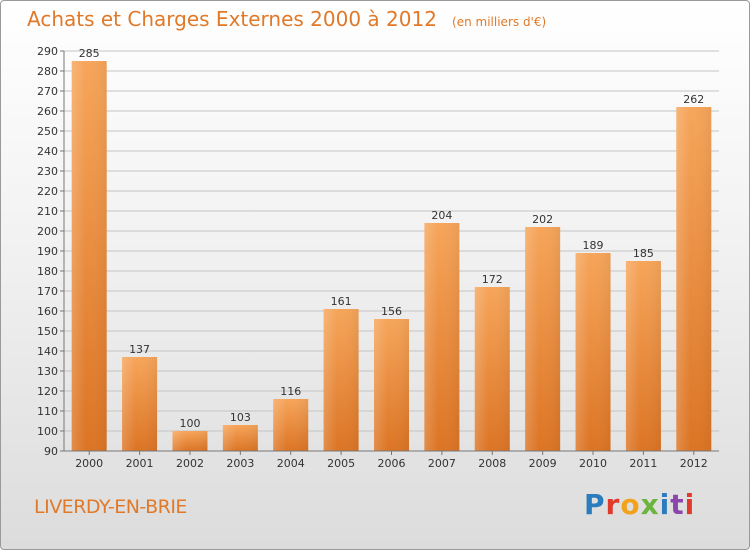 This screenshot has height=550, width=750. Describe the element at coordinates (291, 463) in the screenshot. I see `x-tick-label: 2004` at that location.